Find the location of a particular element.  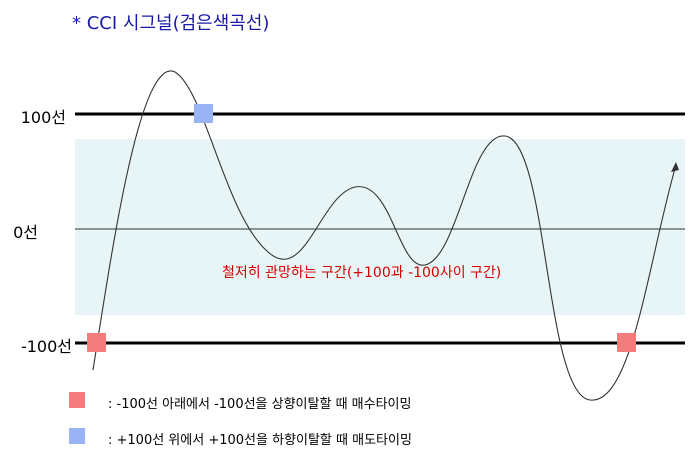

legend-buy-text: : -100선 아래에서 -100선을 상향이탈할 때 매수타이밍 is located at coordinates (260, 404).